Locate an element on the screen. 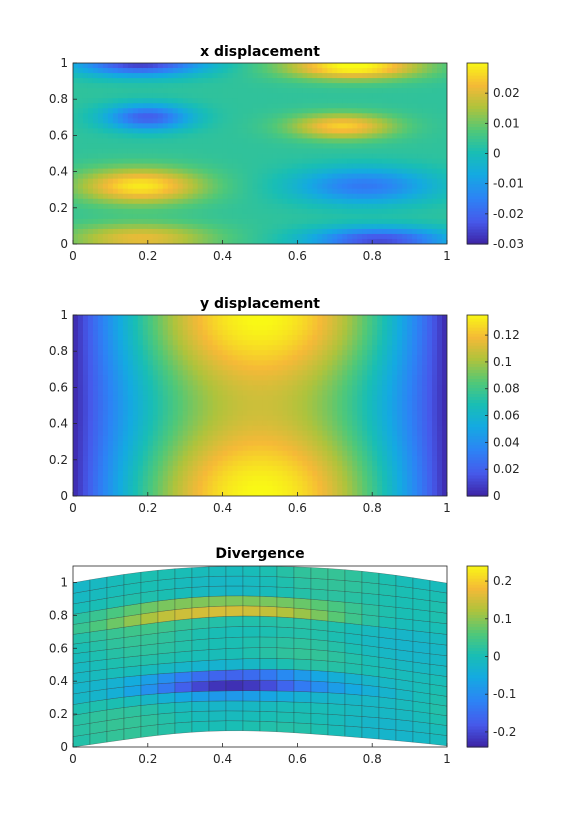 Image resolution: width=570 pixels, height=840 pixels. colorbar-swatch is located at coordinates (477, 134).